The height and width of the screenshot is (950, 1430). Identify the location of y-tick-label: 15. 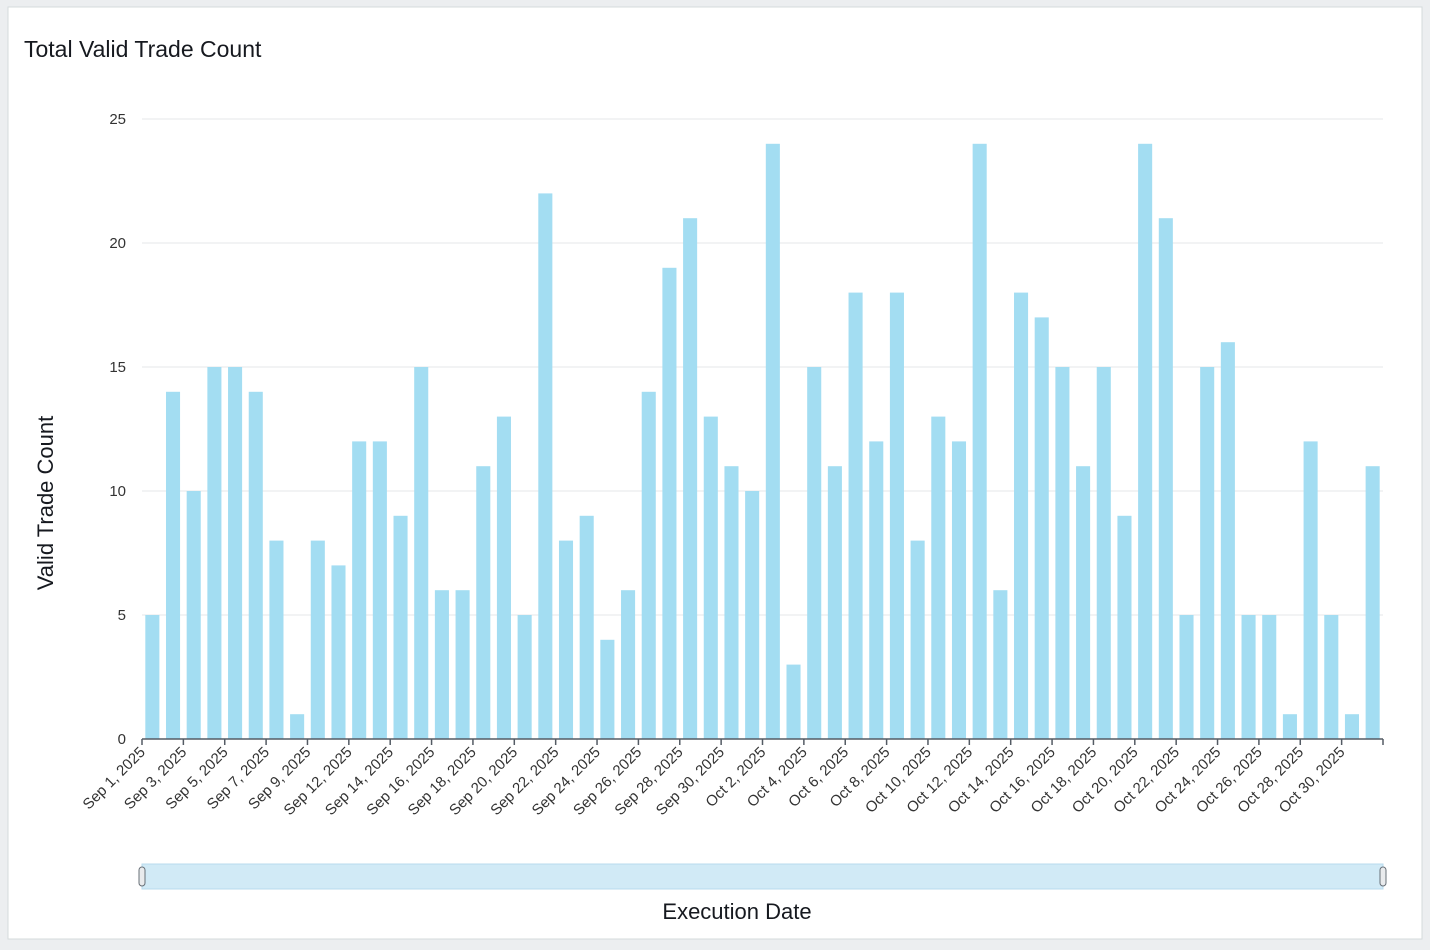
(117, 367).